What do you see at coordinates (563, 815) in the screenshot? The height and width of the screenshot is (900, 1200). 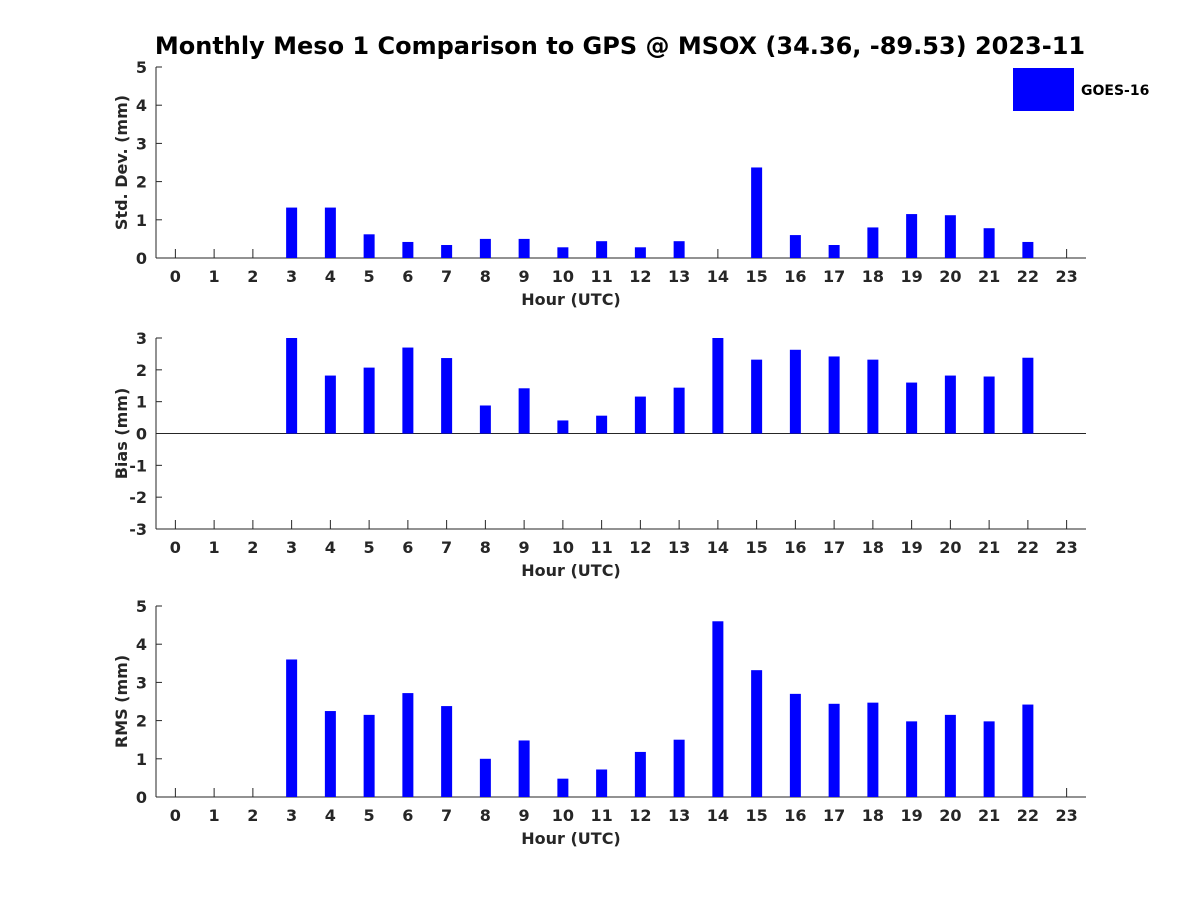 I see `x-tick-label: 10` at bounding box center [563, 815].